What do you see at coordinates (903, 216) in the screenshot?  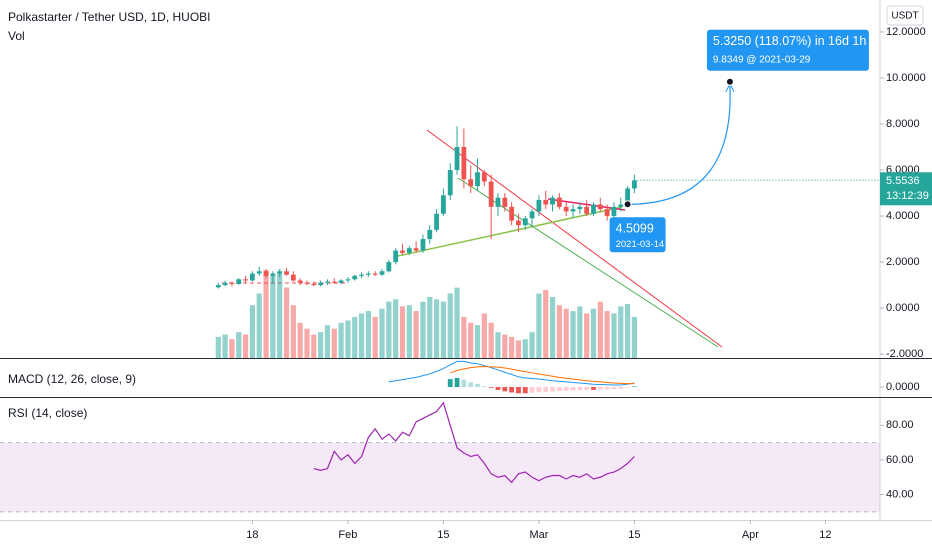 I see `y-tick-label: 4.0000` at bounding box center [903, 216].